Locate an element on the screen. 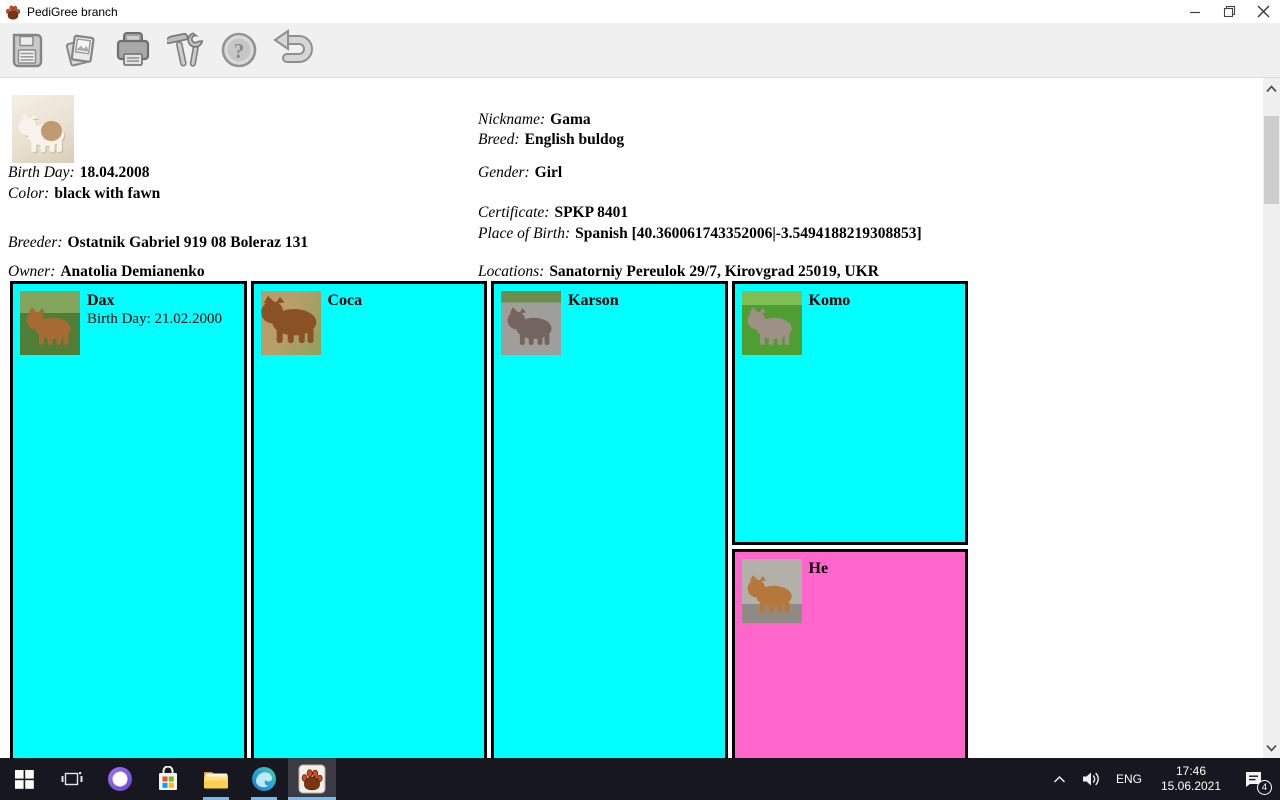  field-certificate: Certificate: SPKP 8401 is located at coordinates (553, 213).